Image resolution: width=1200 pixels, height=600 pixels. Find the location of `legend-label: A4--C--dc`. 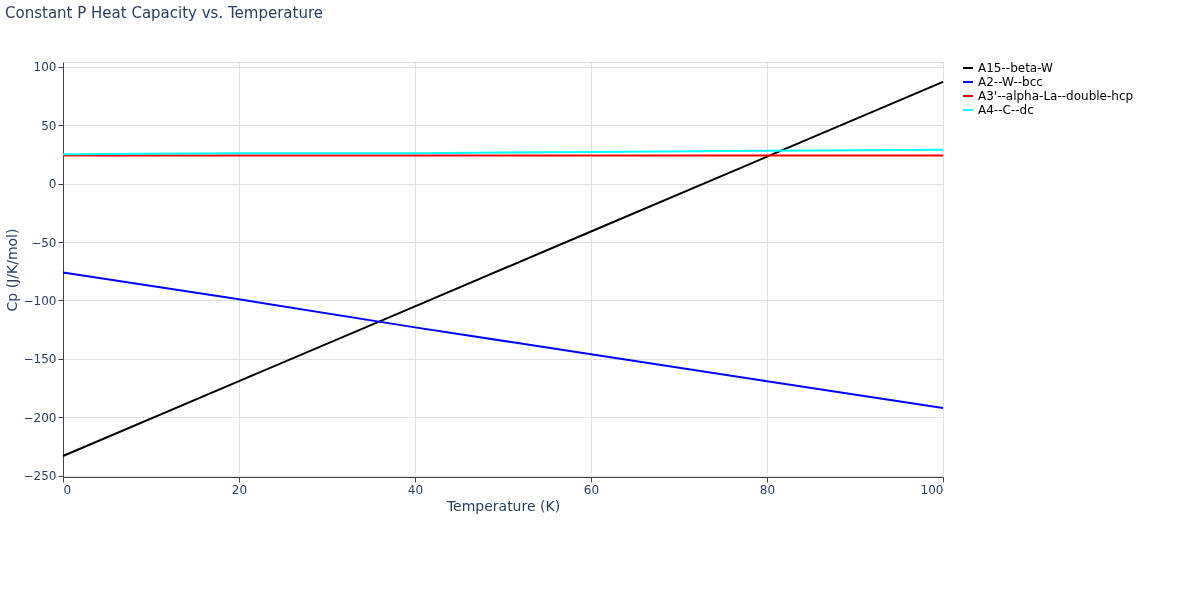

legend-label: A4--C--dc is located at coordinates (1006, 110).